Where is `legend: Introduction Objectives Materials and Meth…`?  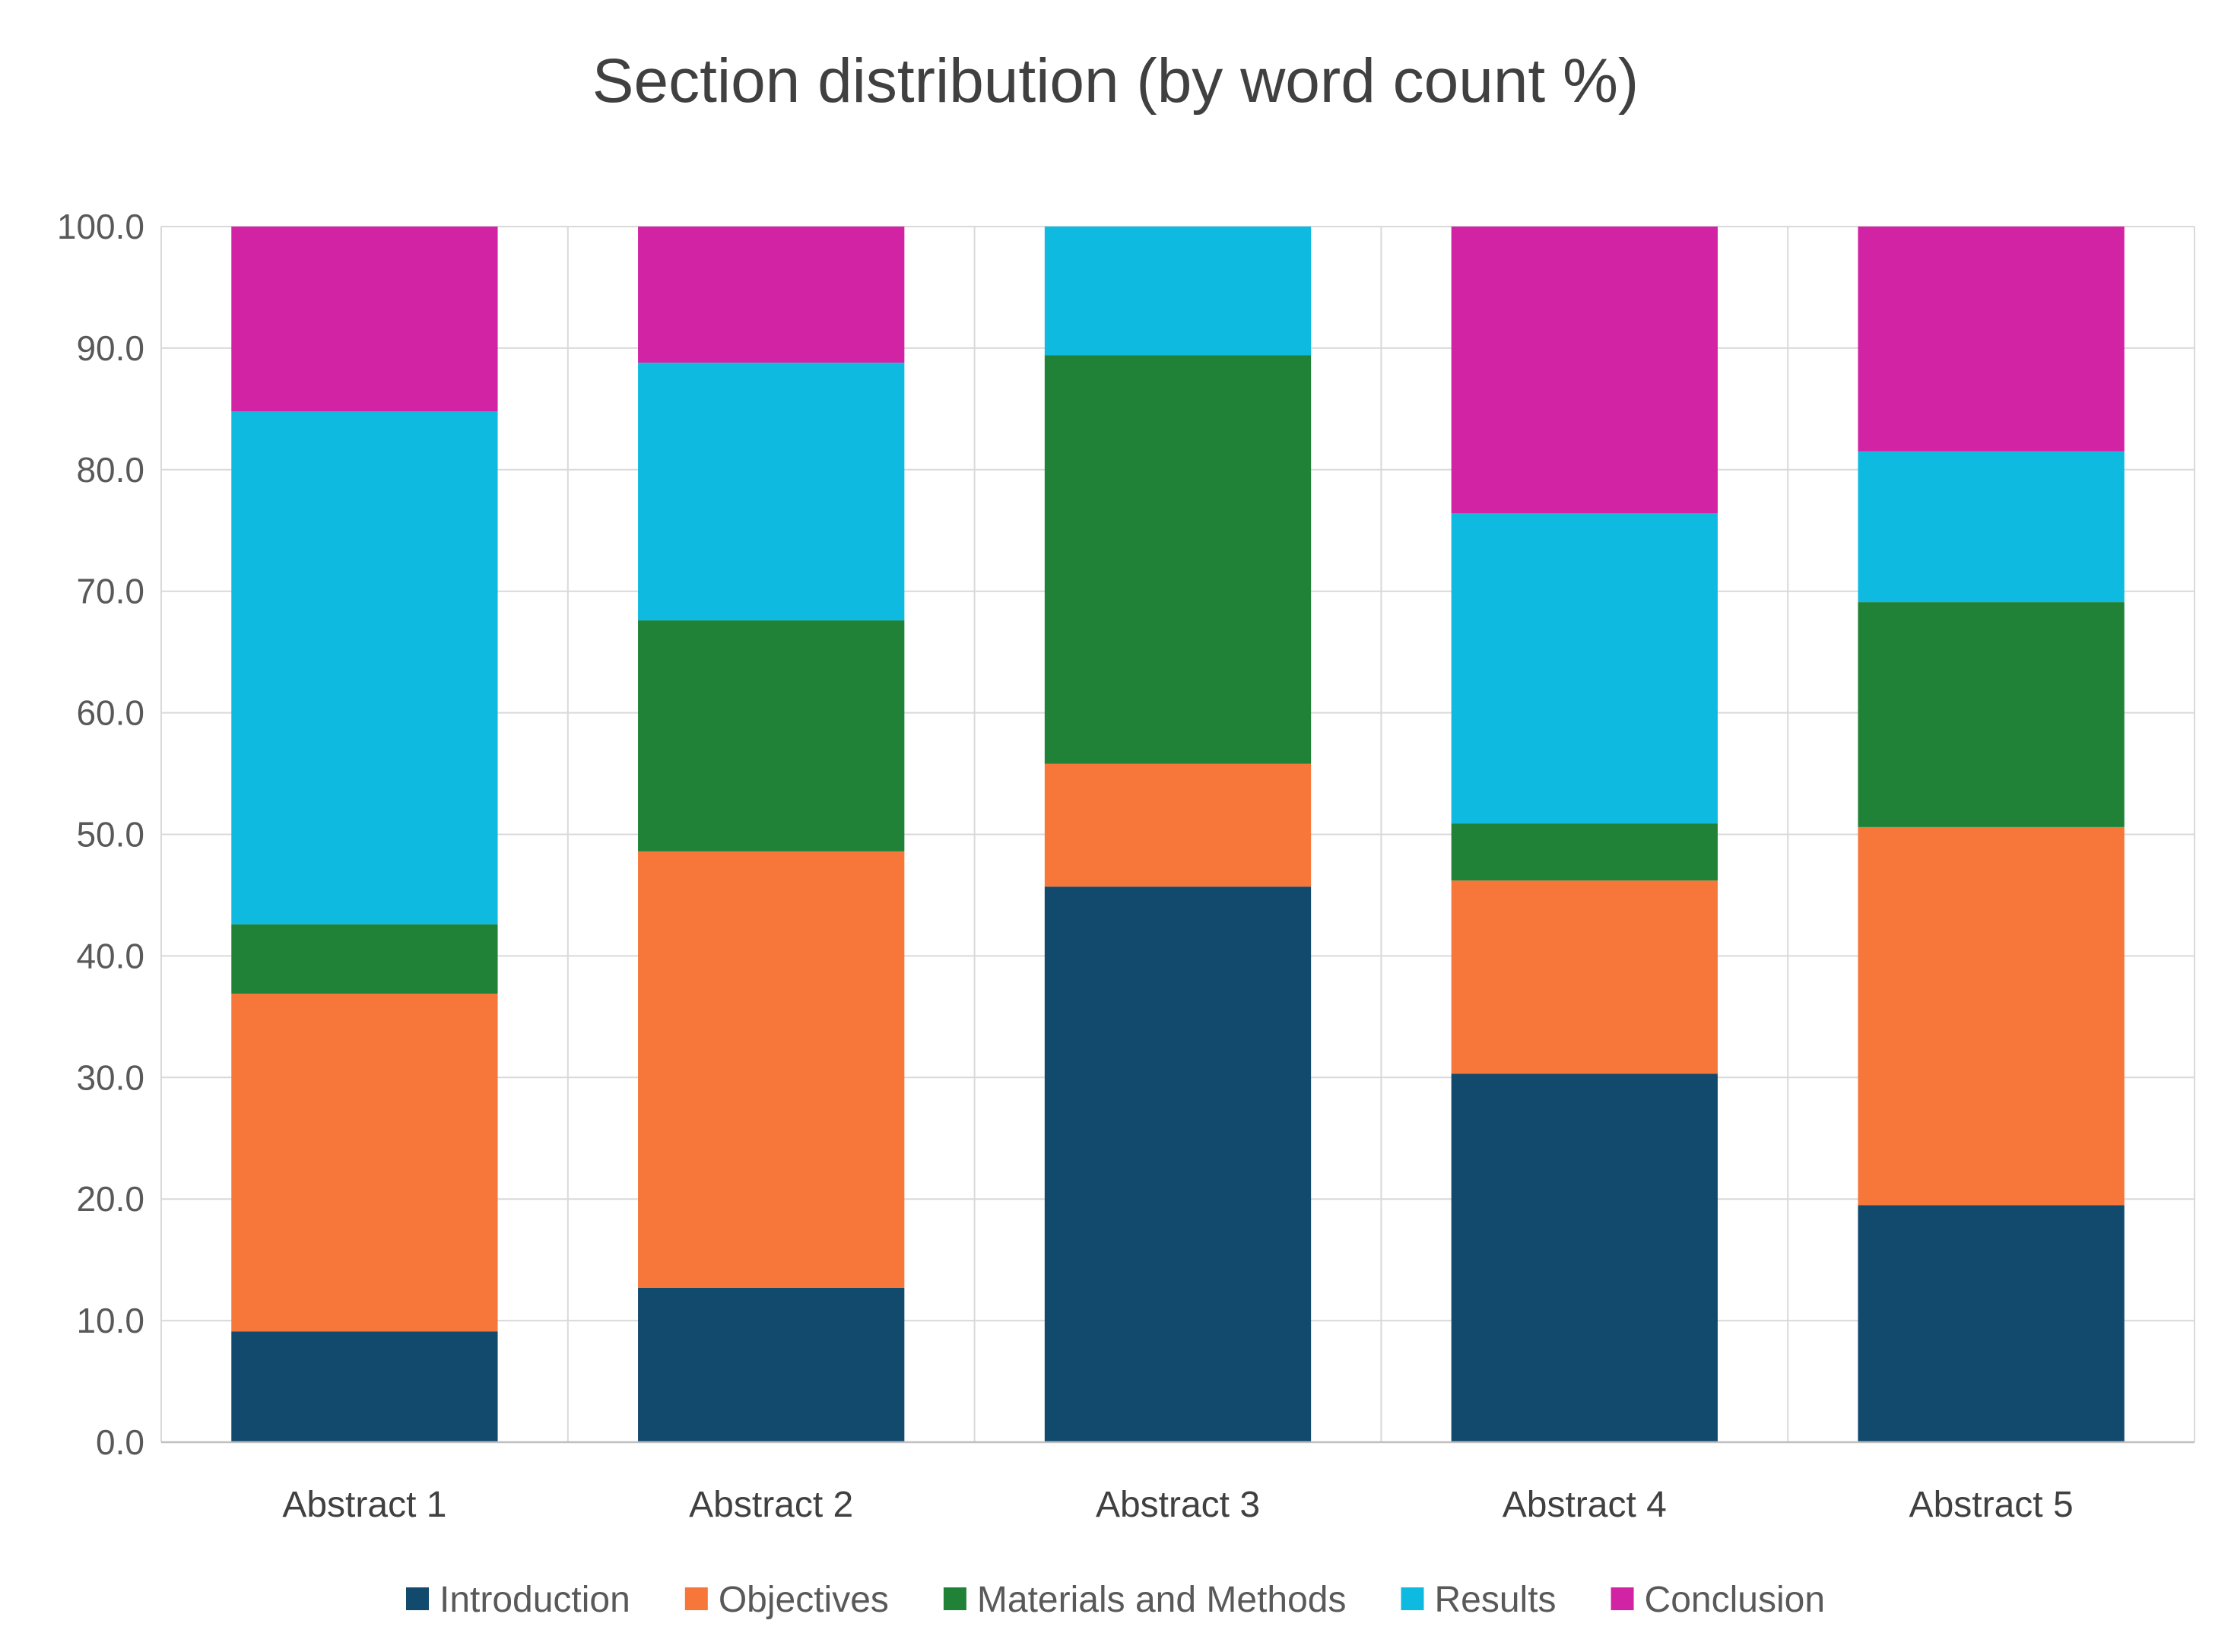
legend: Introduction Objectives Materials and Meth… is located at coordinates (1115, 1600).